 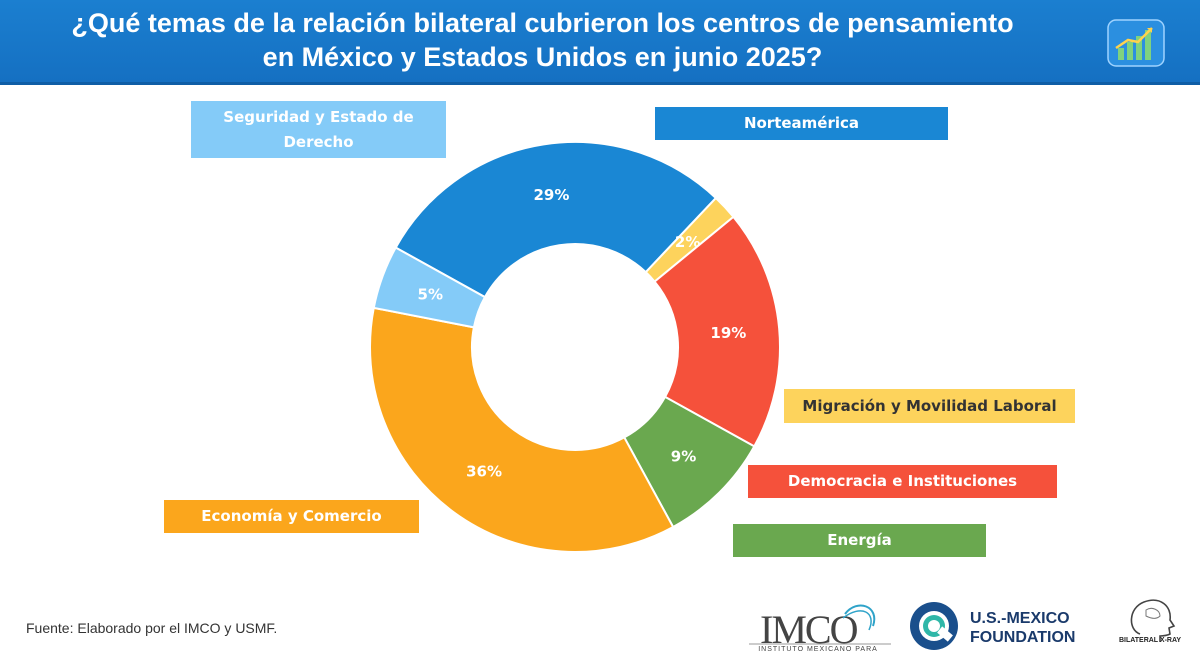 I want to click on data-label-economia: 36%, so click(x=484, y=471).